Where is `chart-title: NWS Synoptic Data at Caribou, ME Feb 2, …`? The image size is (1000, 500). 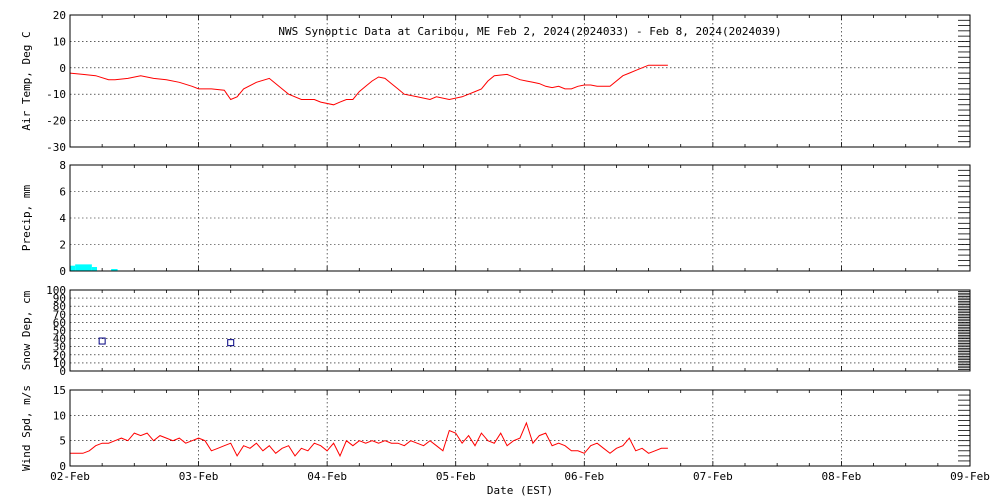
chart-title: NWS Synoptic Data at Caribou, ME Feb 2, … is located at coordinates (529, 31).